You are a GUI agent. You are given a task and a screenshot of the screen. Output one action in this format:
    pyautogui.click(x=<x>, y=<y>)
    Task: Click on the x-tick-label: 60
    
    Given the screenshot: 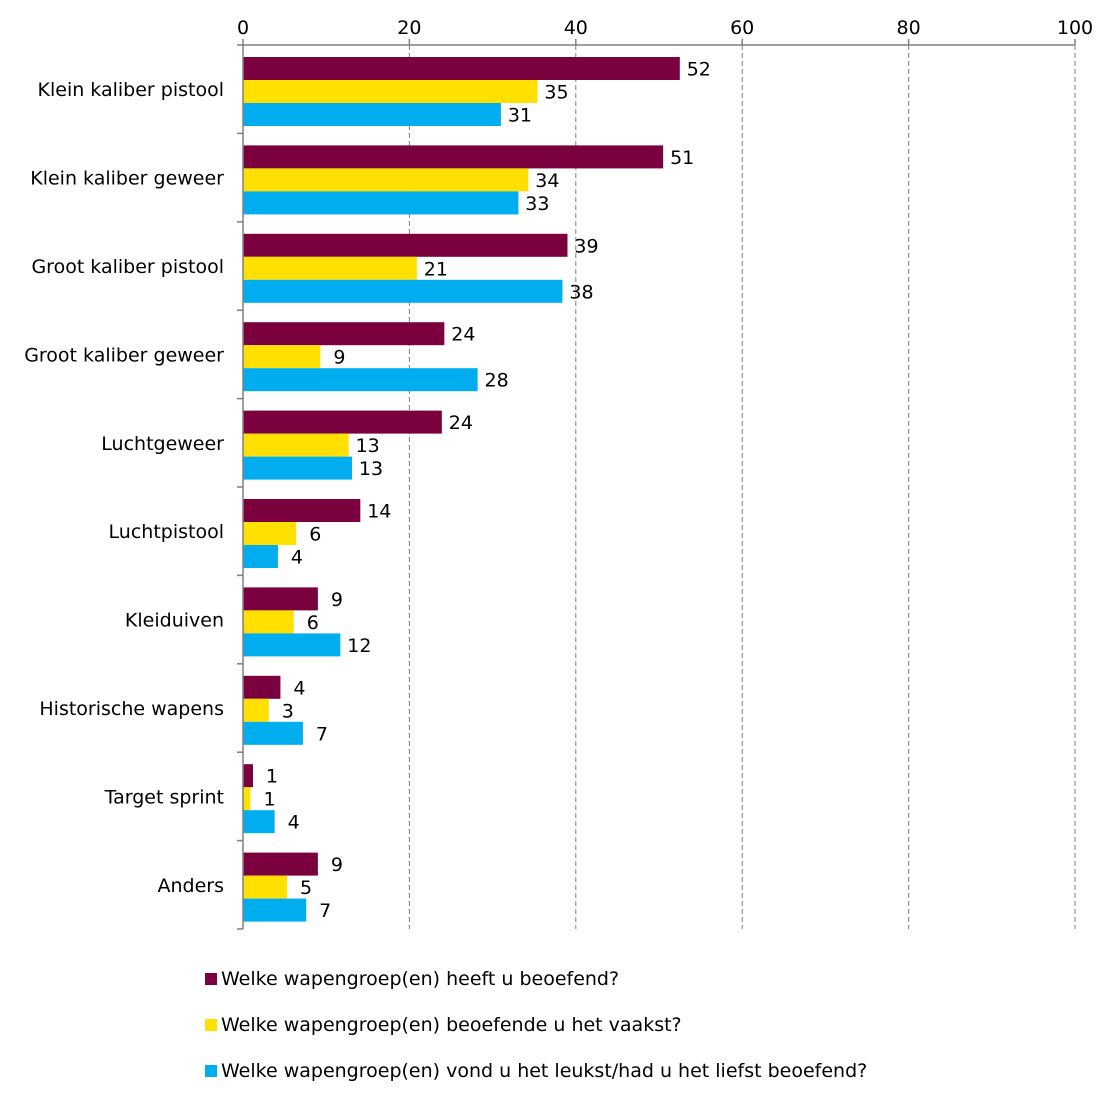 What is the action you would take?
    pyautogui.click(x=742, y=28)
    